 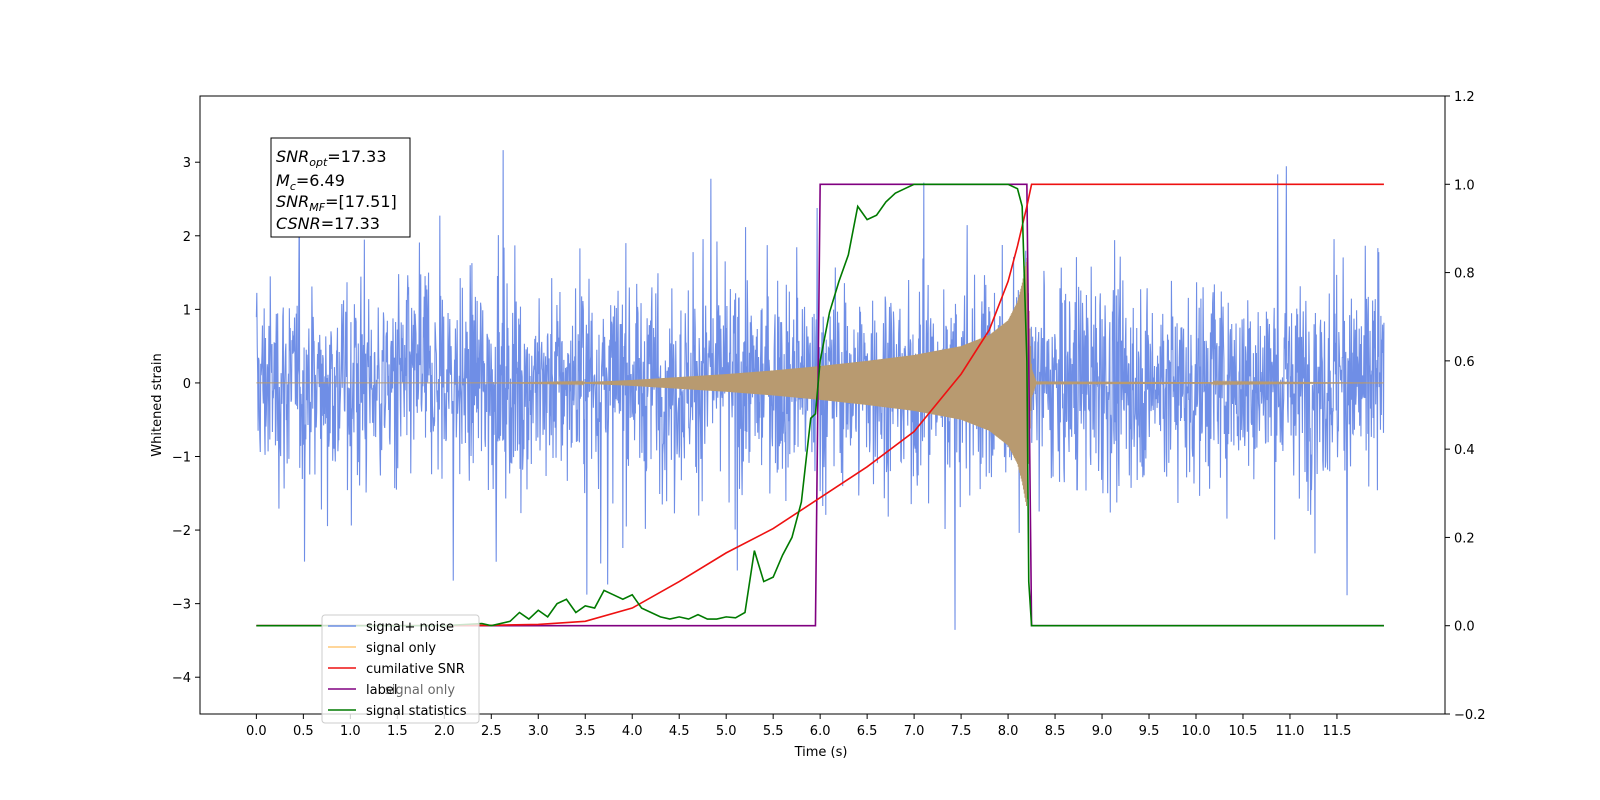 What do you see at coordinates (1464, 185) in the screenshot?
I see `y2-tick-label: 1.0` at bounding box center [1464, 185].